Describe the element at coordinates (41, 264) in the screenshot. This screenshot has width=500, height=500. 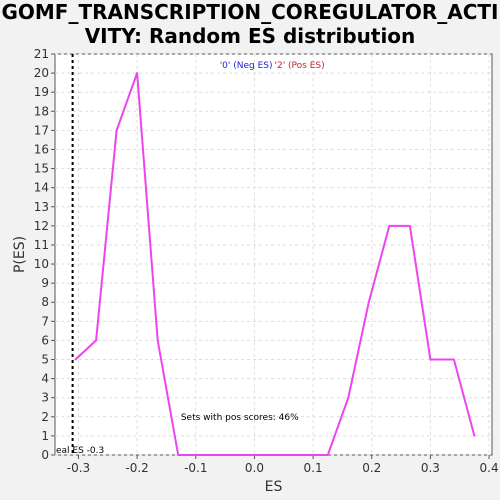
I see `y-tick-label: 10` at that location.